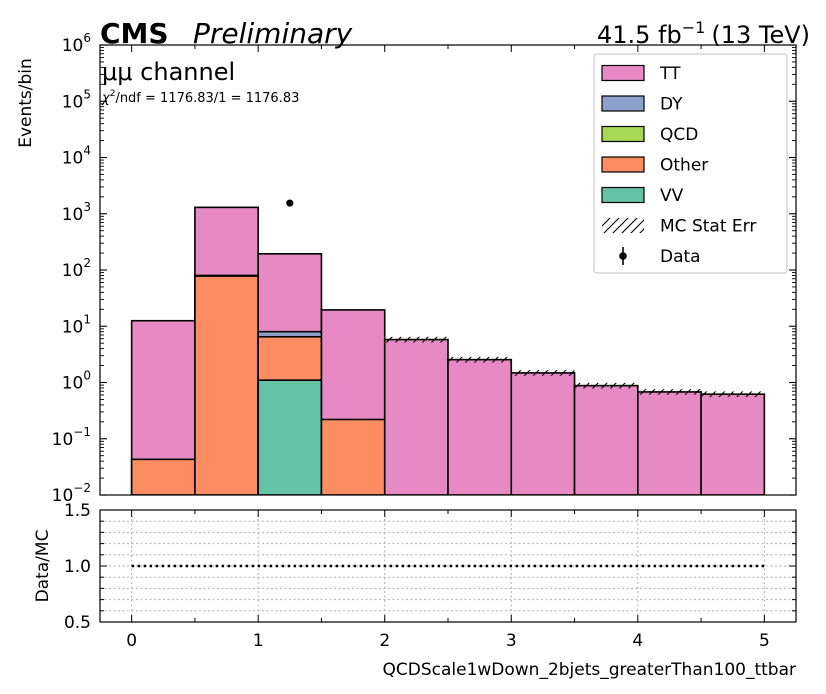 The height and width of the screenshot is (694, 826). Describe the element at coordinates (77, 623) in the screenshot. I see `ratio-y-tick-label: 0.5` at that location.